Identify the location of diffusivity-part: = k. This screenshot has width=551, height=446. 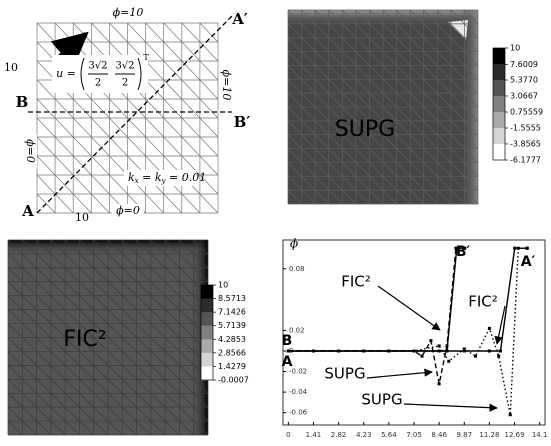
(150, 177).